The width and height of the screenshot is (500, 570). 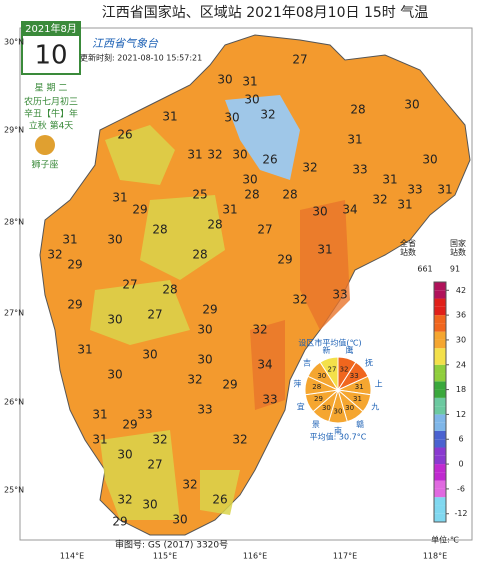 I want to click on pie-city: 宜, so click(x=301, y=407).